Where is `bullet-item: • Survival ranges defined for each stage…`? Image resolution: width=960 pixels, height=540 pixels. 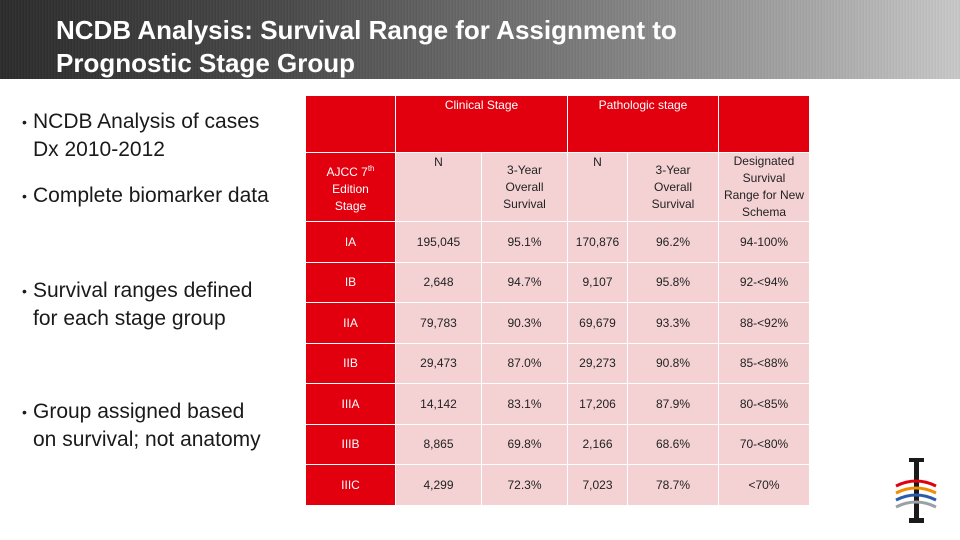
bullet-item: • Survival ranges defined for each stage… is located at coordinates (167, 305).